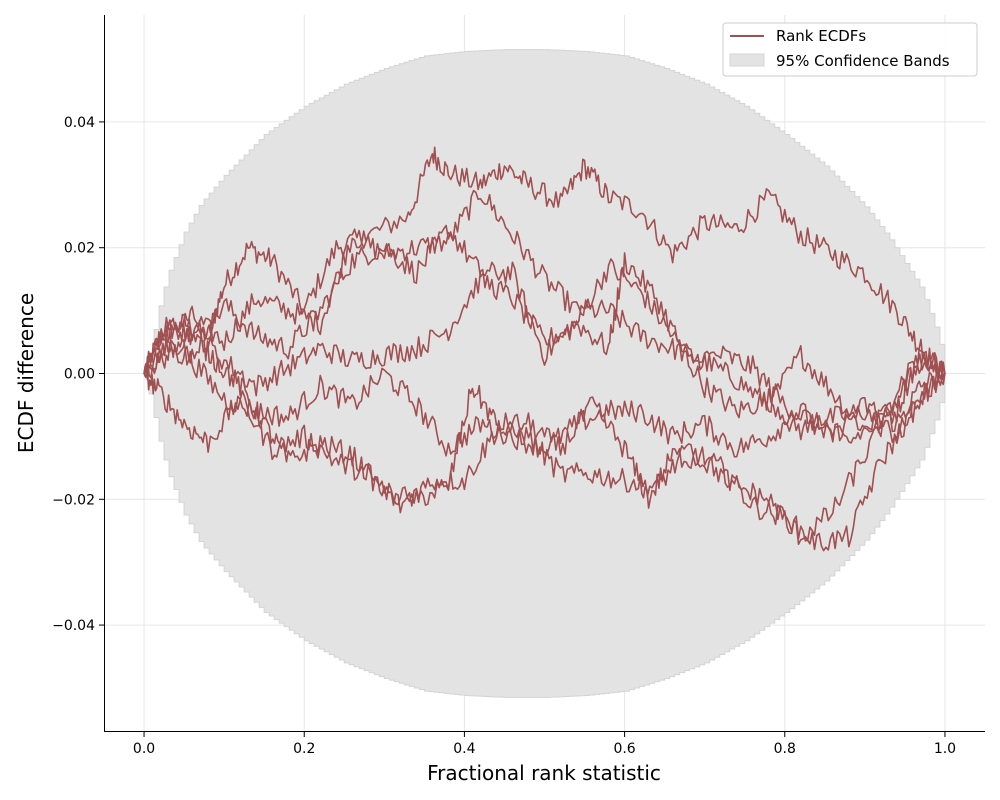  What do you see at coordinates (79, 249) in the screenshot?
I see `y-tick-label: 0.02` at bounding box center [79, 249].